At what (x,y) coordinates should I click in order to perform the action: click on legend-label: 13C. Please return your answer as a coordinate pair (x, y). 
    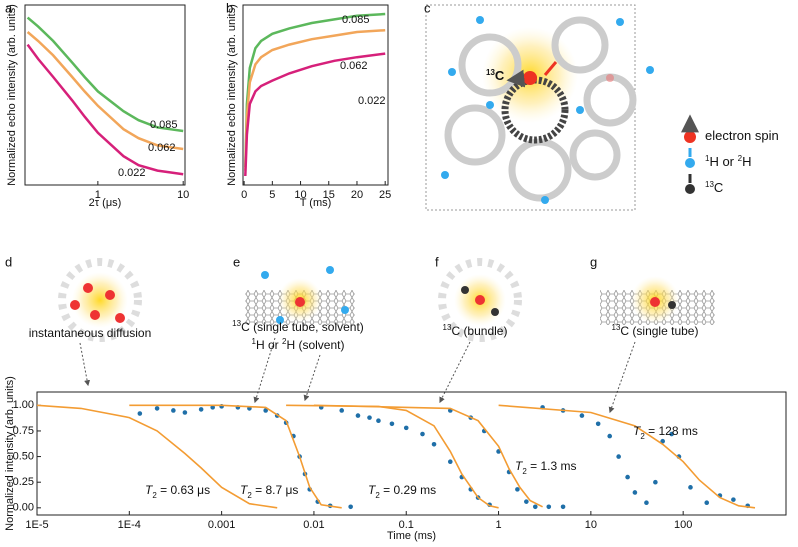
    Looking at the image, I should click on (714, 188).